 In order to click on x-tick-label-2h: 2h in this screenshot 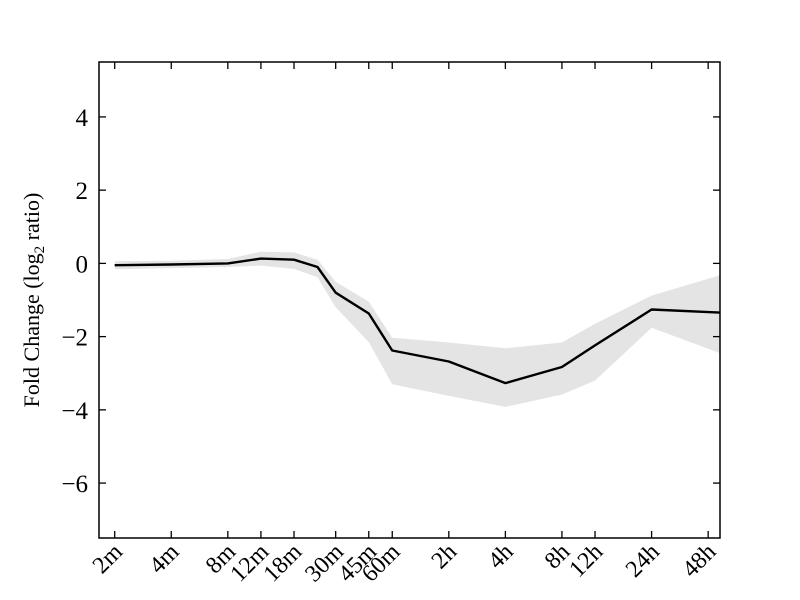, I will do `click(444, 556)`.